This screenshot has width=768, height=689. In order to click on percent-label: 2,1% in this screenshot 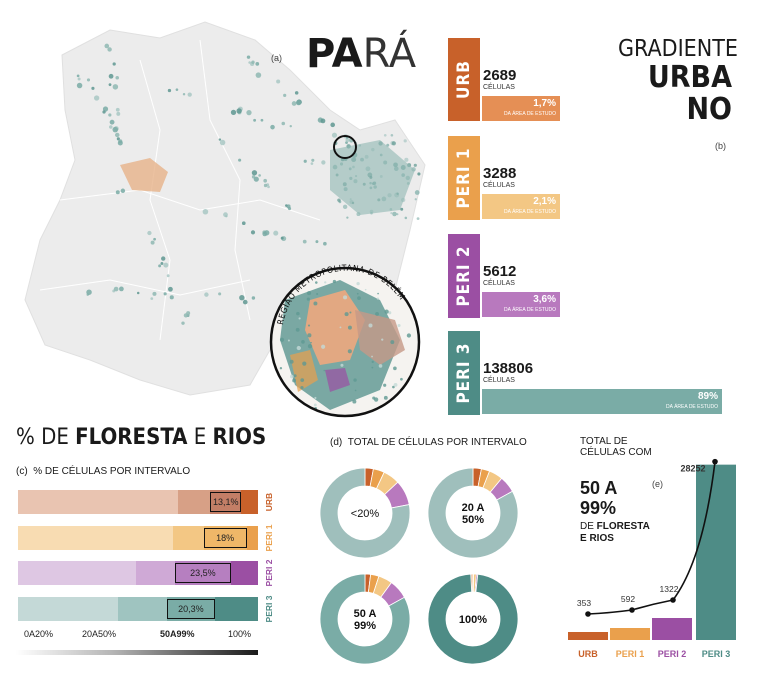, I will do `click(544, 201)`.